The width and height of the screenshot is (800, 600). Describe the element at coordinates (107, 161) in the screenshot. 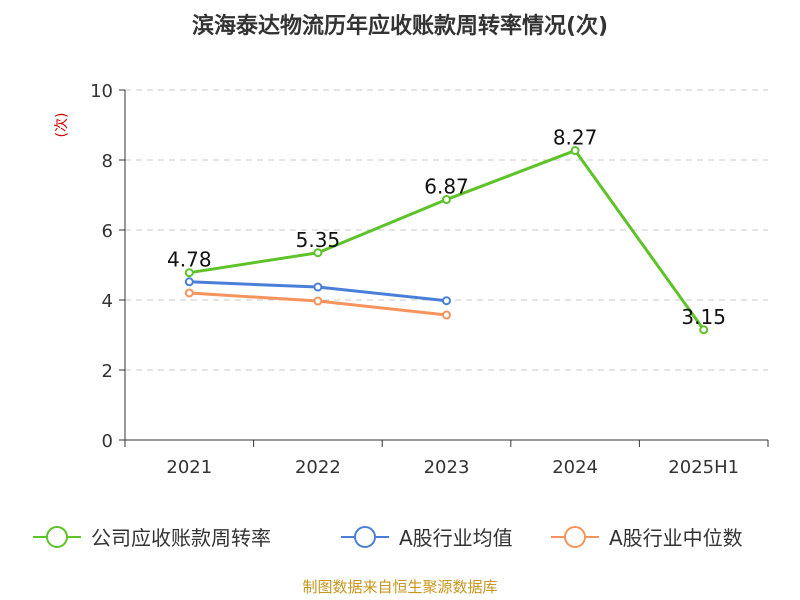

I see `y-tick-label: 8` at that location.